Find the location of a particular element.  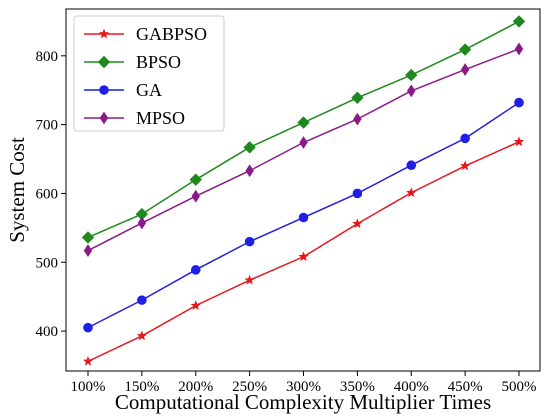

legend-label: BPSO is located at coordinates (158, 62).